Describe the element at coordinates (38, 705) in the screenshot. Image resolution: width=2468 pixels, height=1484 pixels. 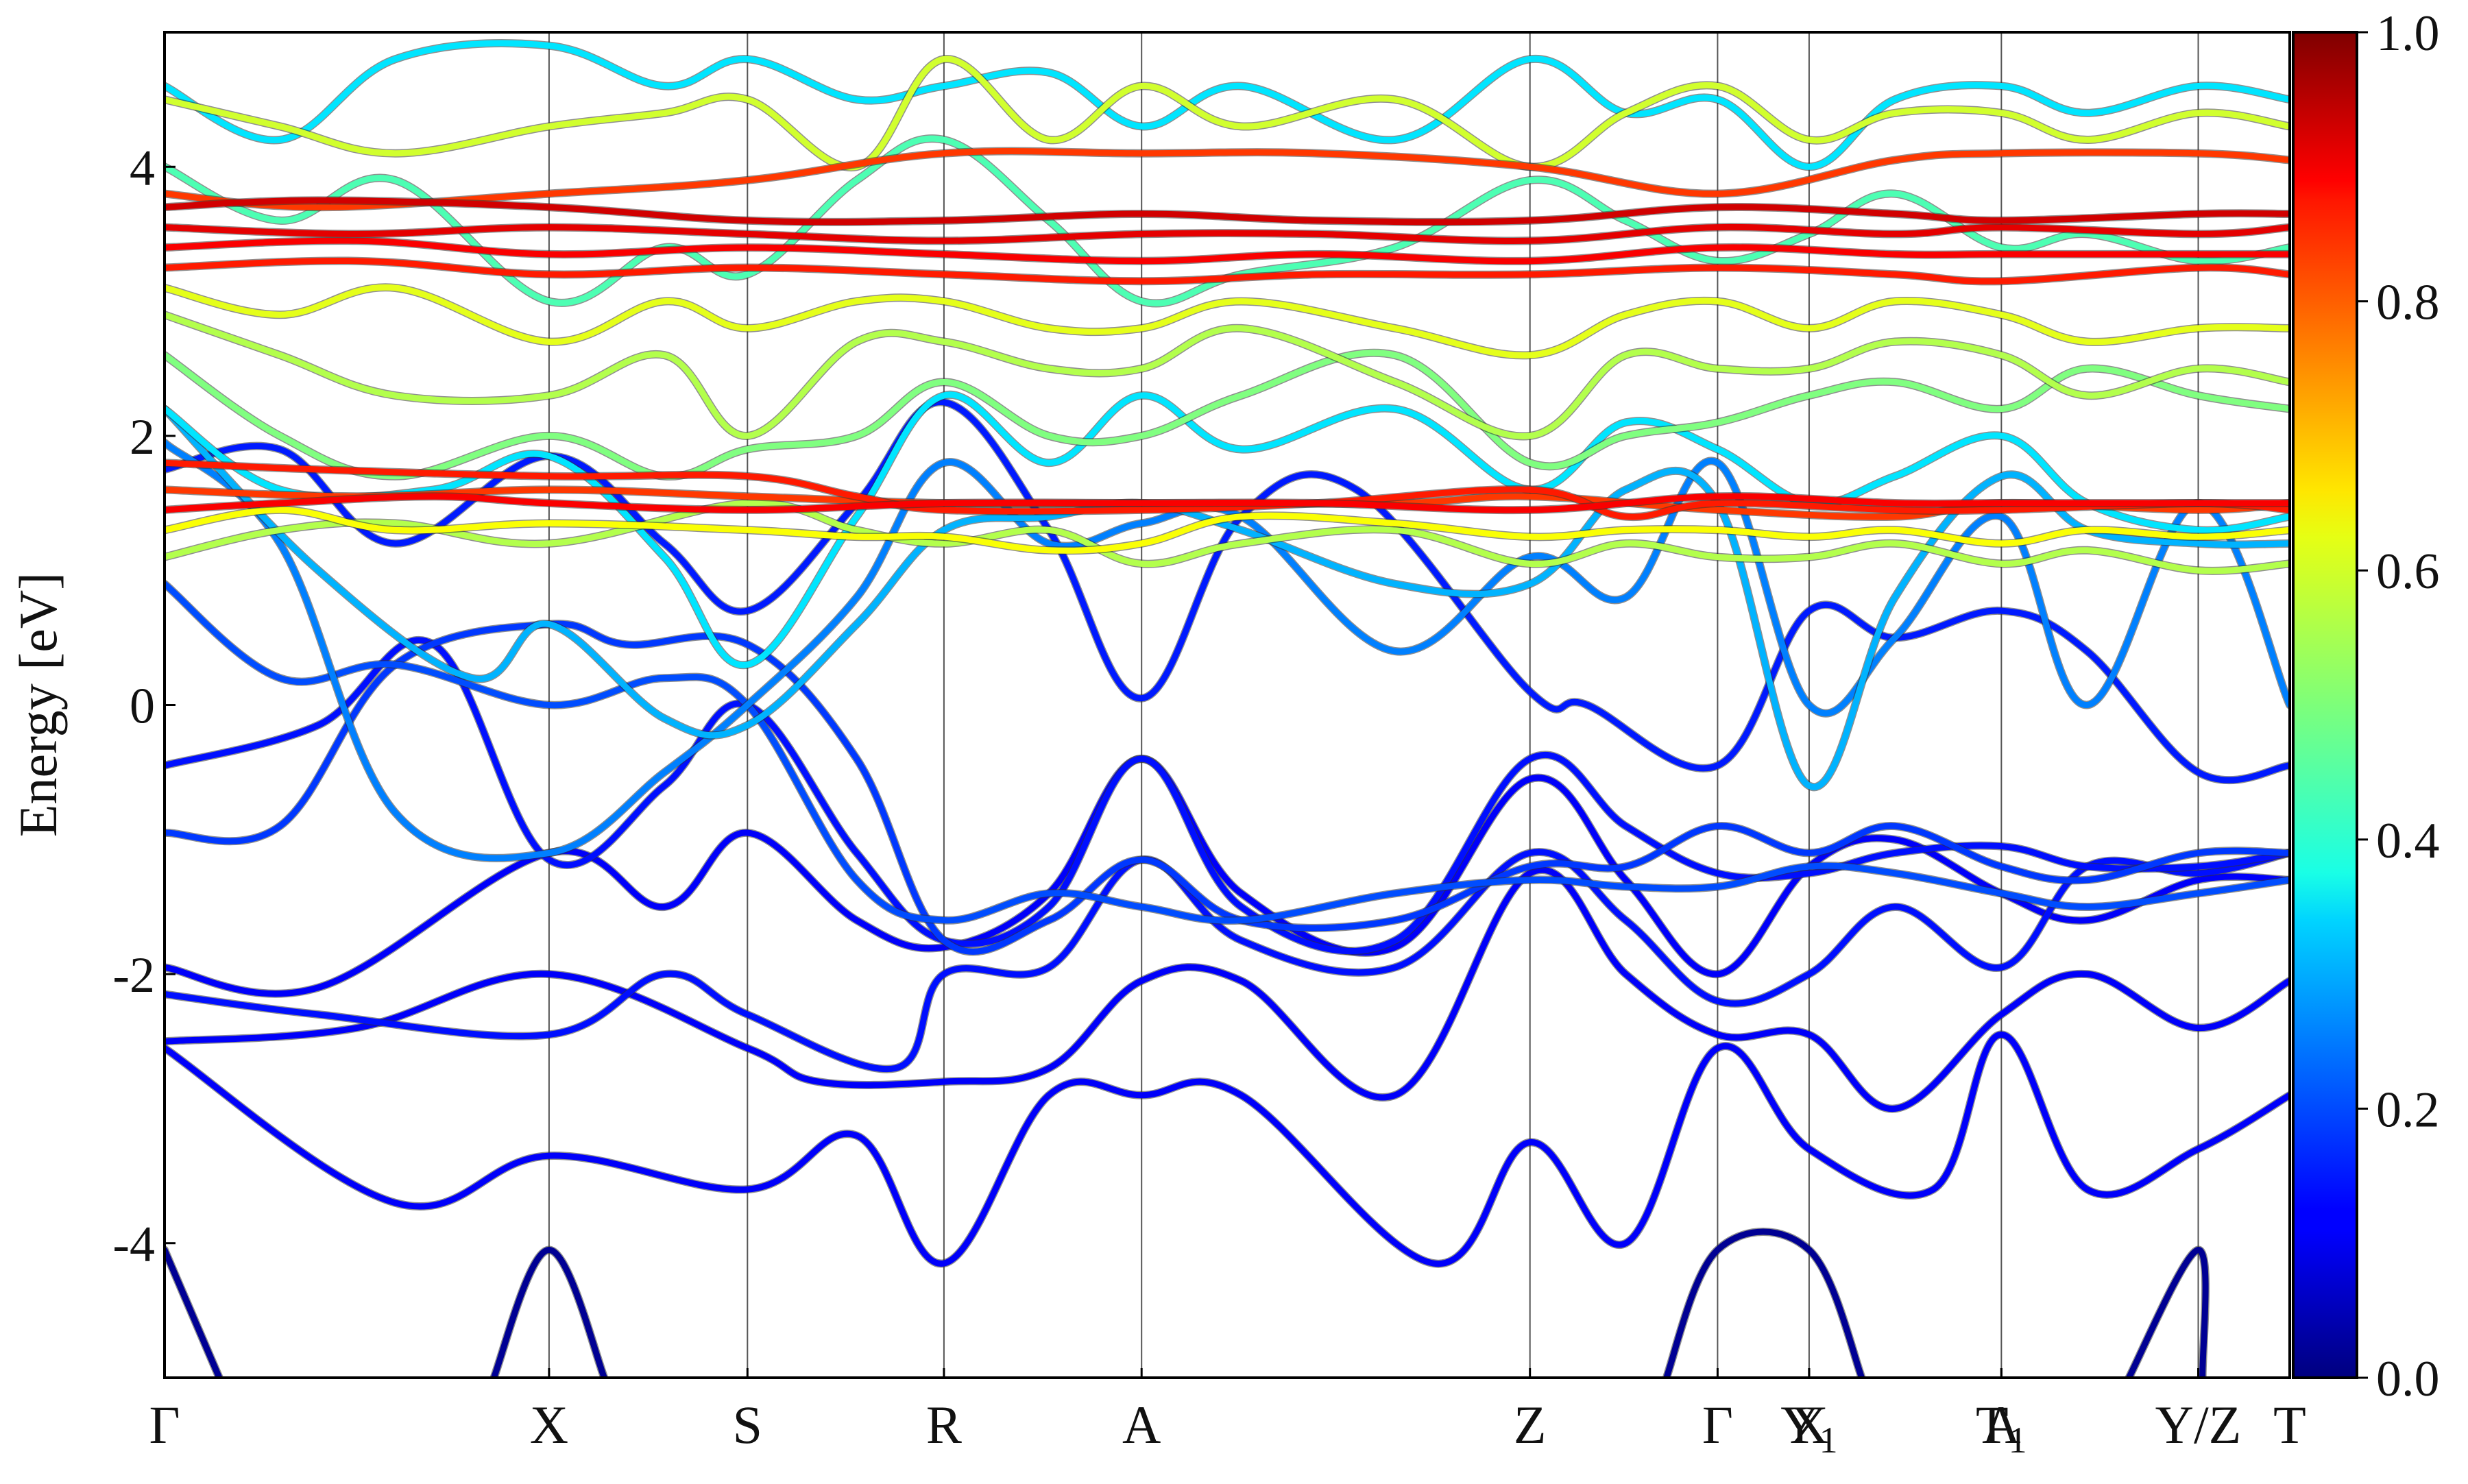
I see `y-axis-label: Energy [eV]` at that location.